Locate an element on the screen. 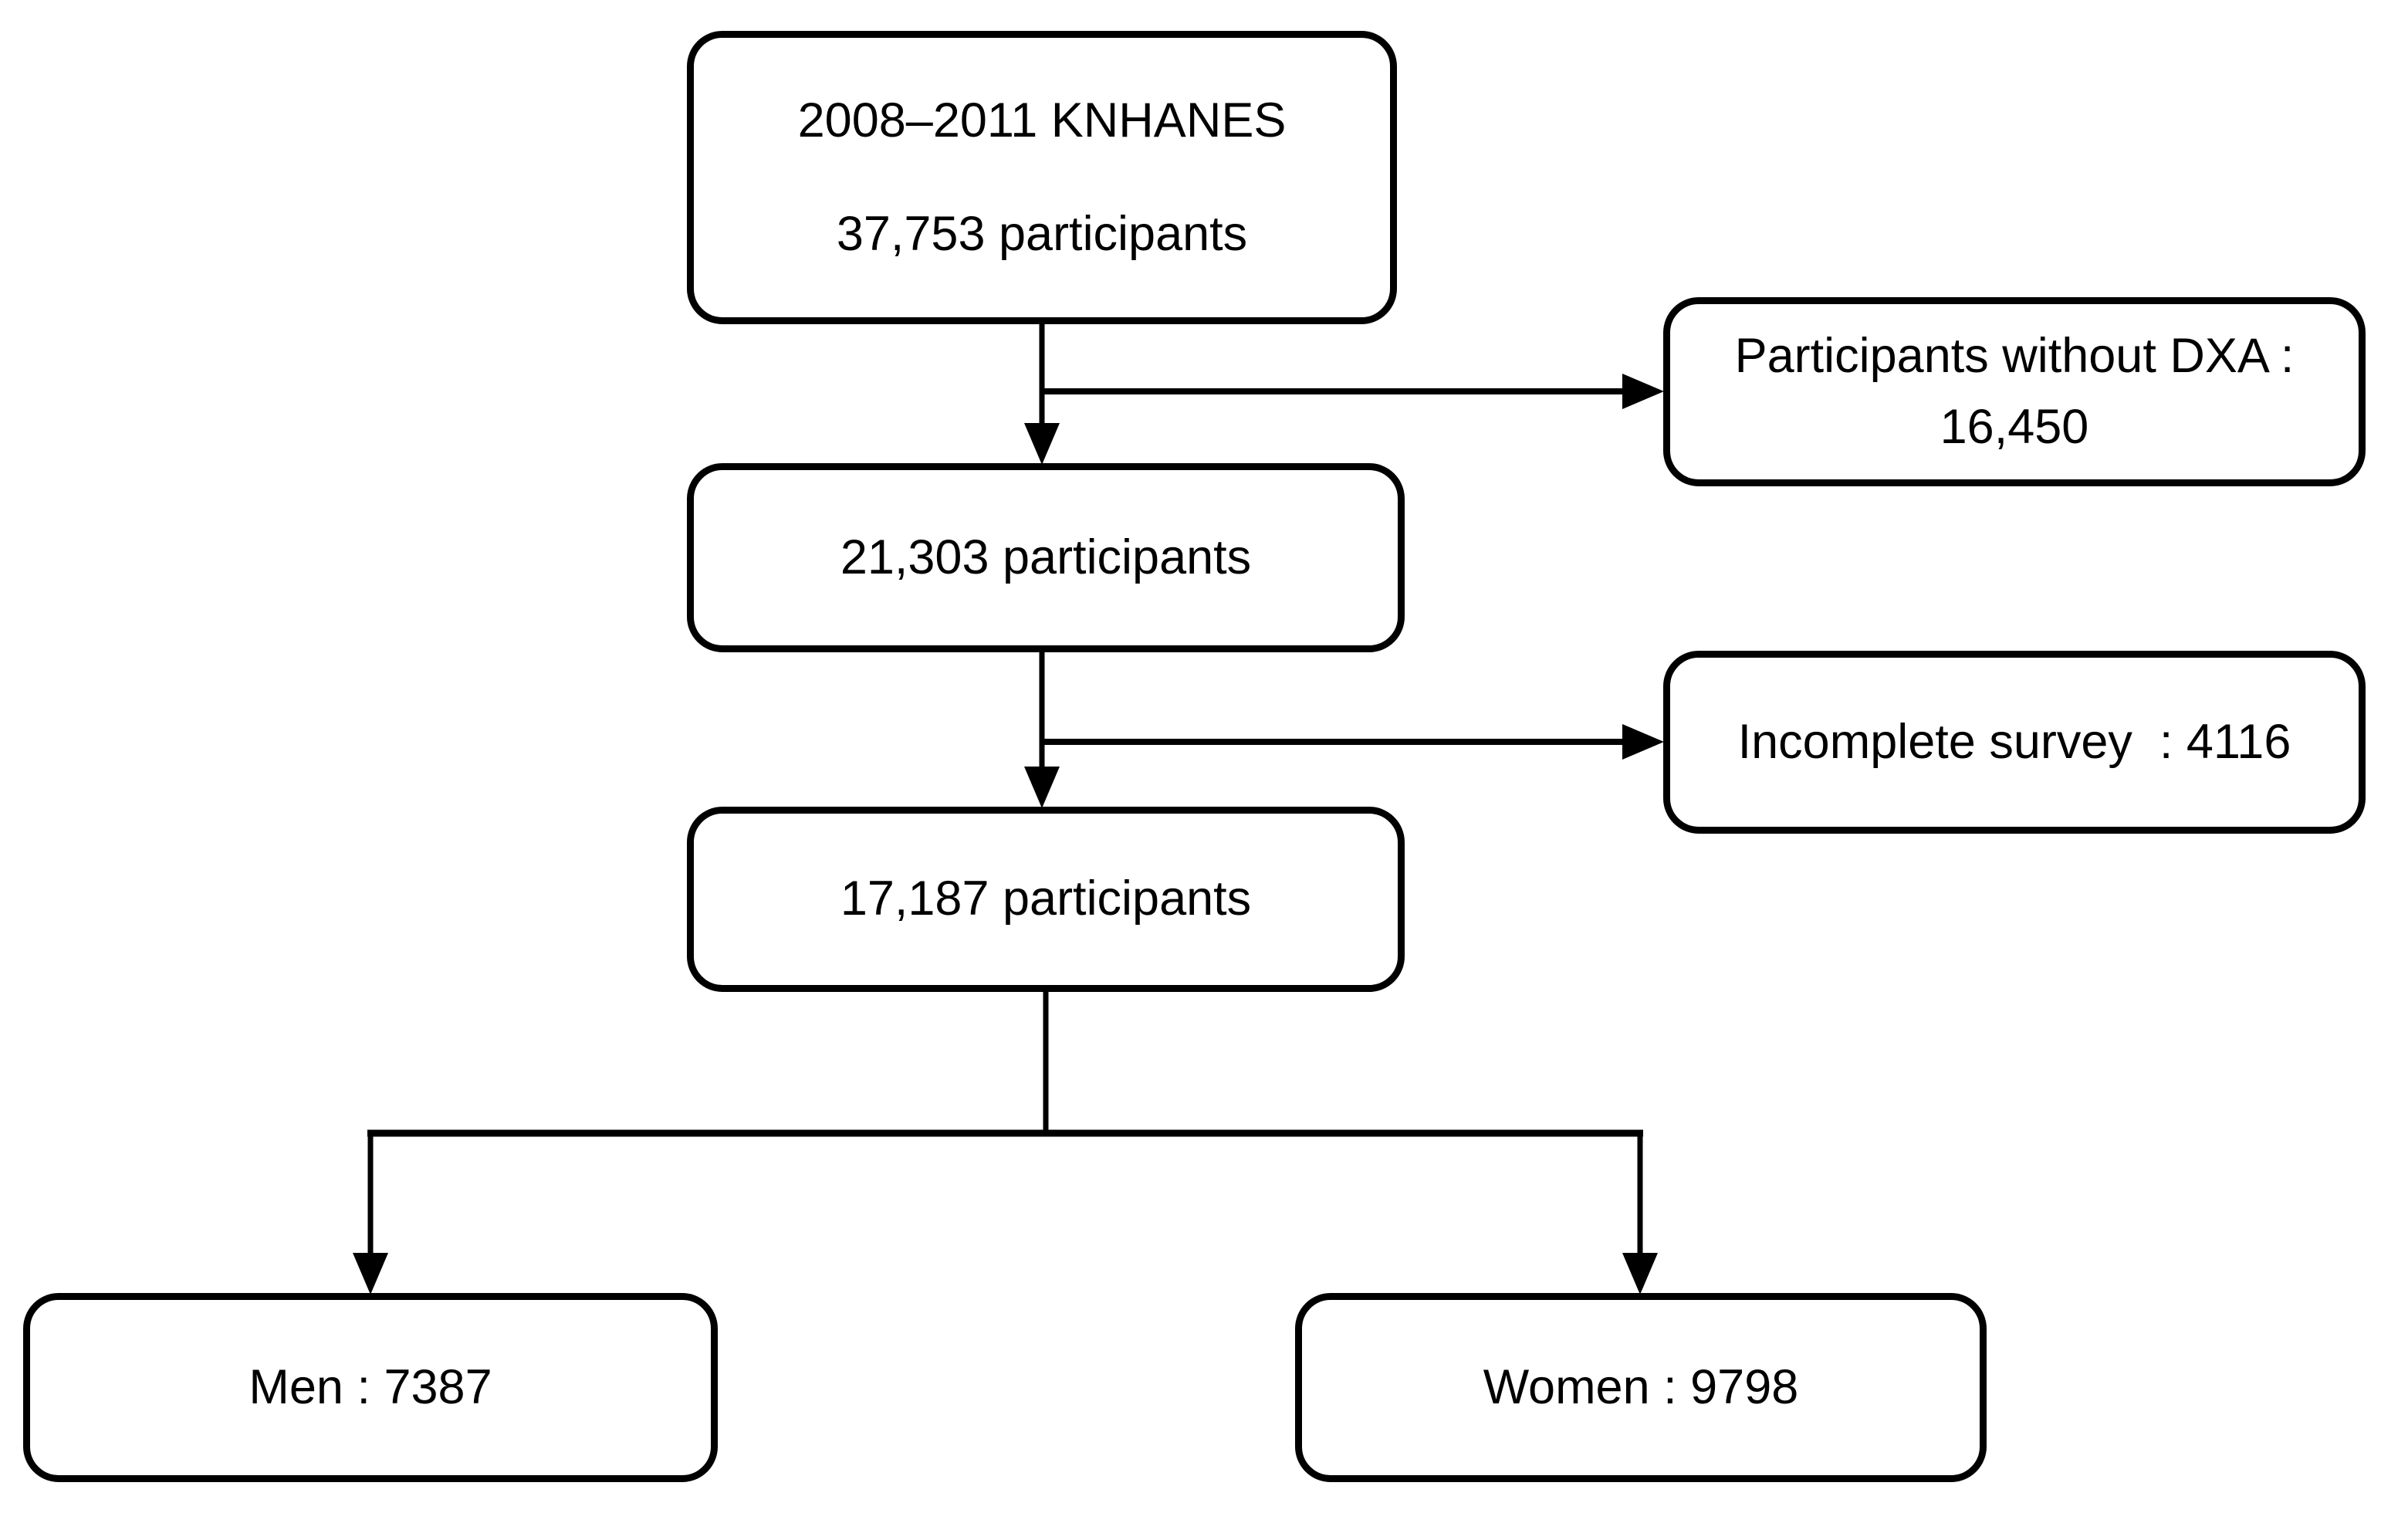 The image size is (2408, 1513). box-excluded-no-dxa: Participants without DXA : 16,450 is located at coordinates (2015, 391).